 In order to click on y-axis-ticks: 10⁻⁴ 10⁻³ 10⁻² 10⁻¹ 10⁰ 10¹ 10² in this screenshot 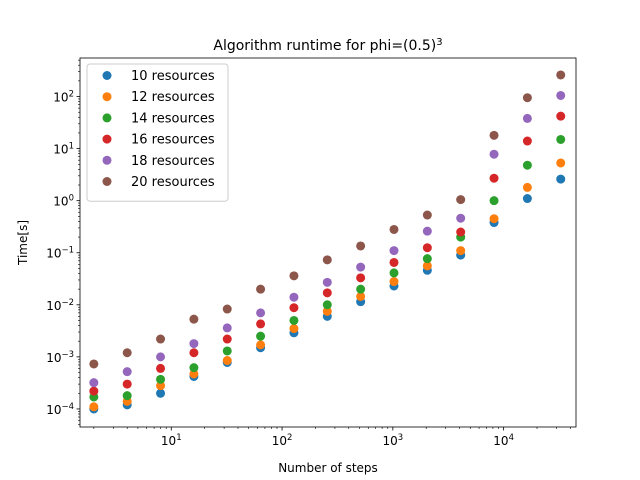, I will do `click(63, 242)`.